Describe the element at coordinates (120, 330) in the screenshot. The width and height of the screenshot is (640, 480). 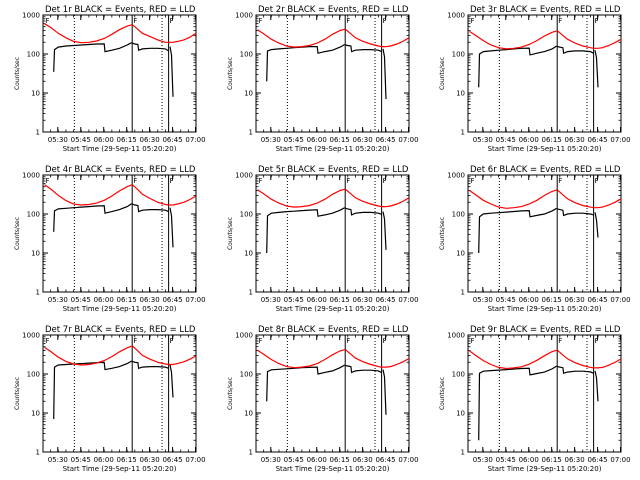
I see `panel-title: Det 7r BLACK = Events, RED = LLD` at that location.